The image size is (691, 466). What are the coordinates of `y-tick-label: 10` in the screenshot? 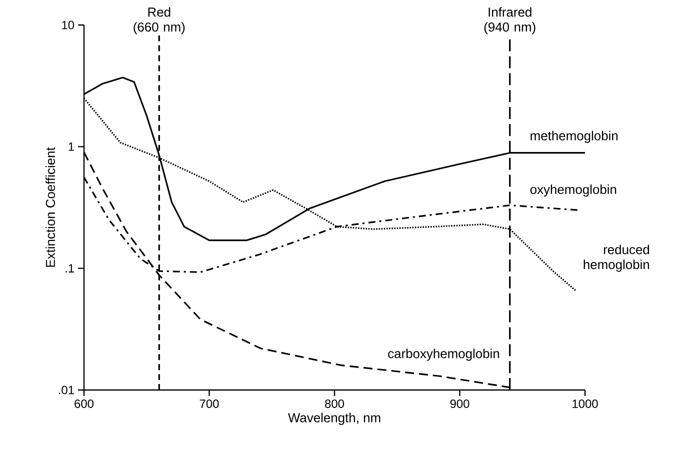 It's located at (68, 25).